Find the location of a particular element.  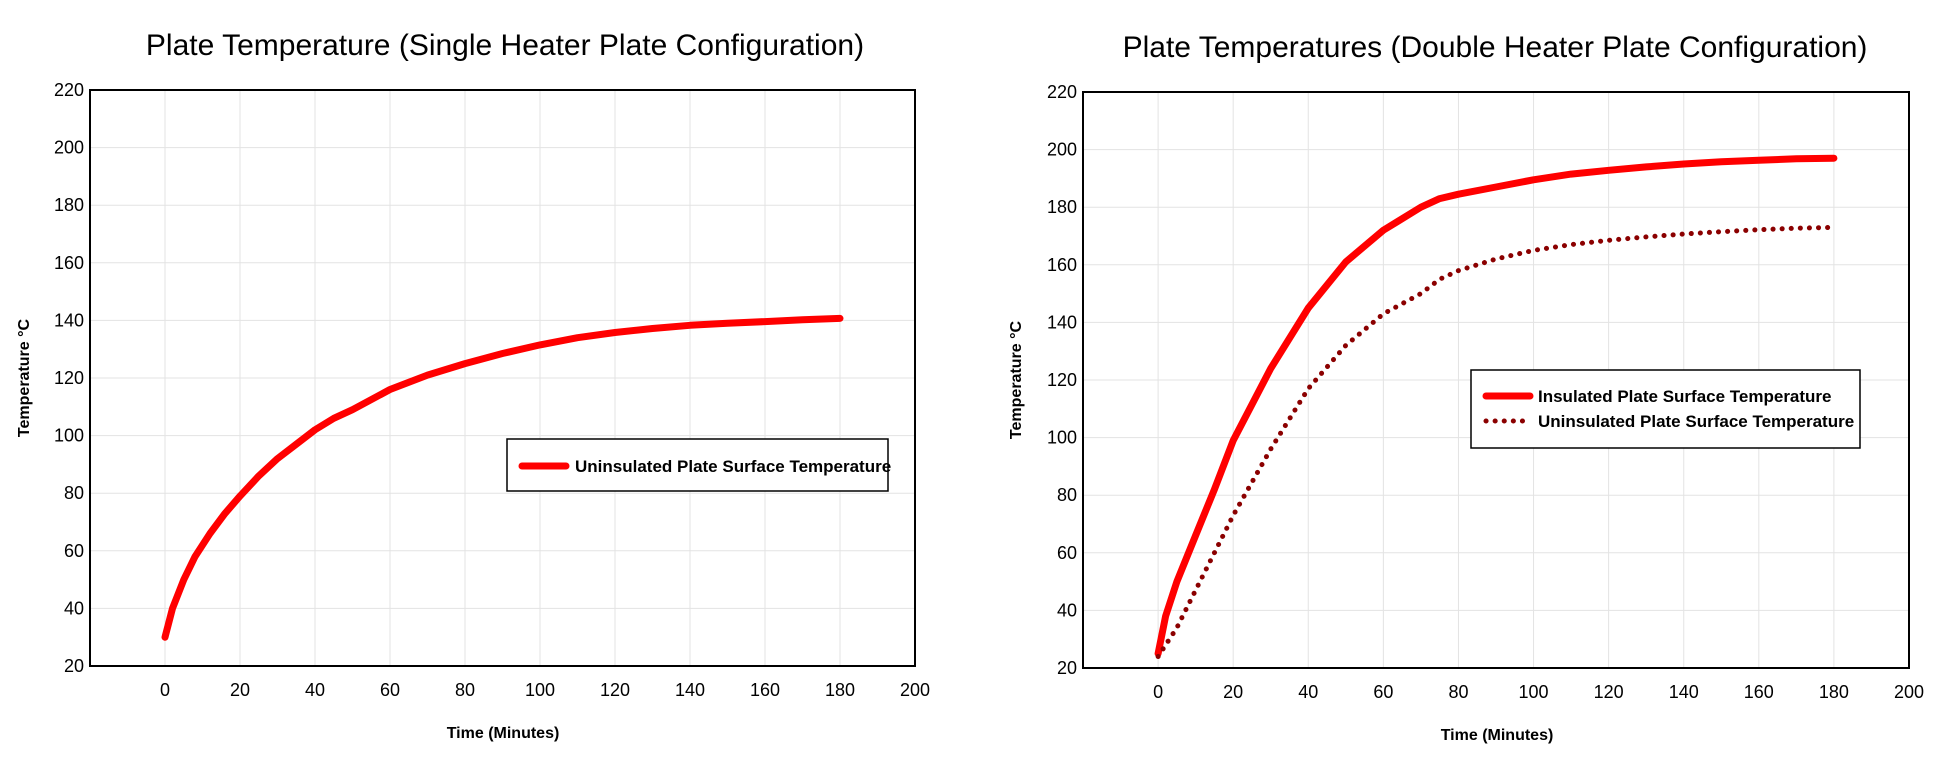

chart-1-y-tick-label: 60 is located at coordinates (74, 551).